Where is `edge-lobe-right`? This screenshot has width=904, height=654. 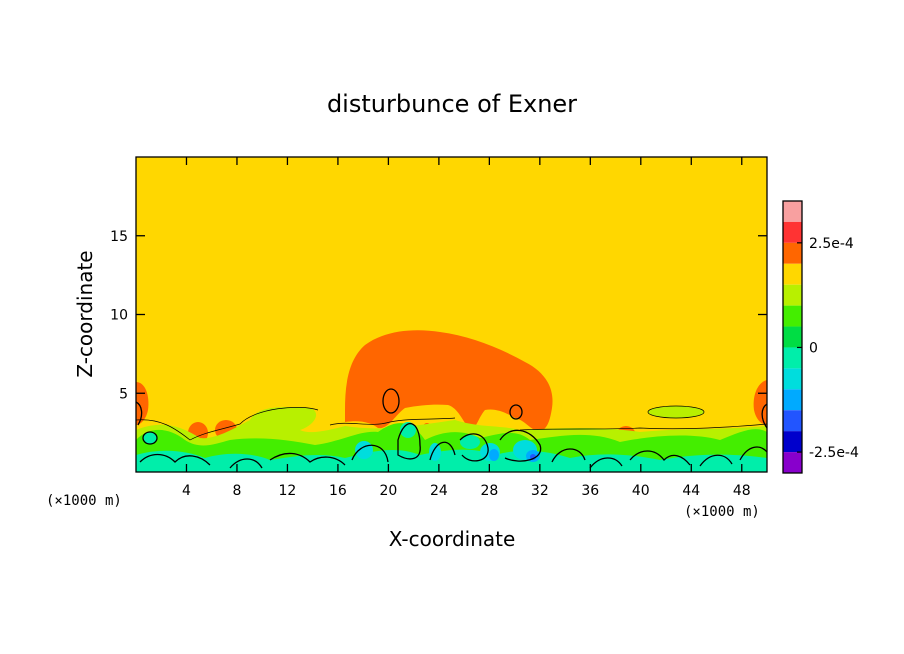 edge-lobe-right is located at coordinates (760, 402).